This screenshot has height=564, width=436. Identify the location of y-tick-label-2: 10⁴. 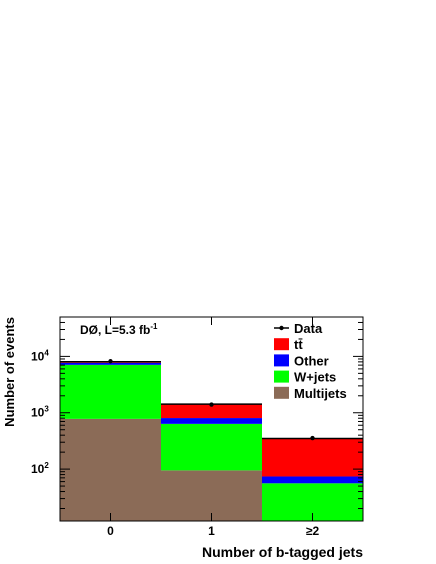
(40, 355).